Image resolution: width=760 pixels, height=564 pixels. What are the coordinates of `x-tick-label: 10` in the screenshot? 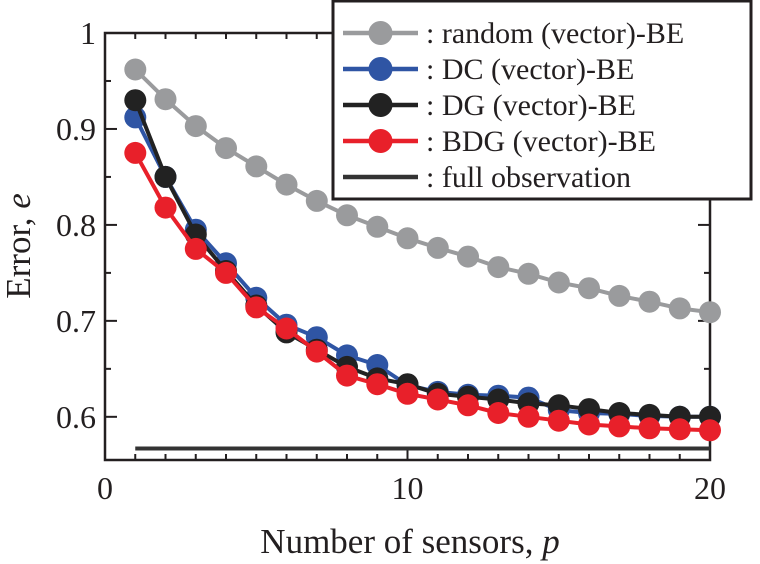 It's located at (408, 488).